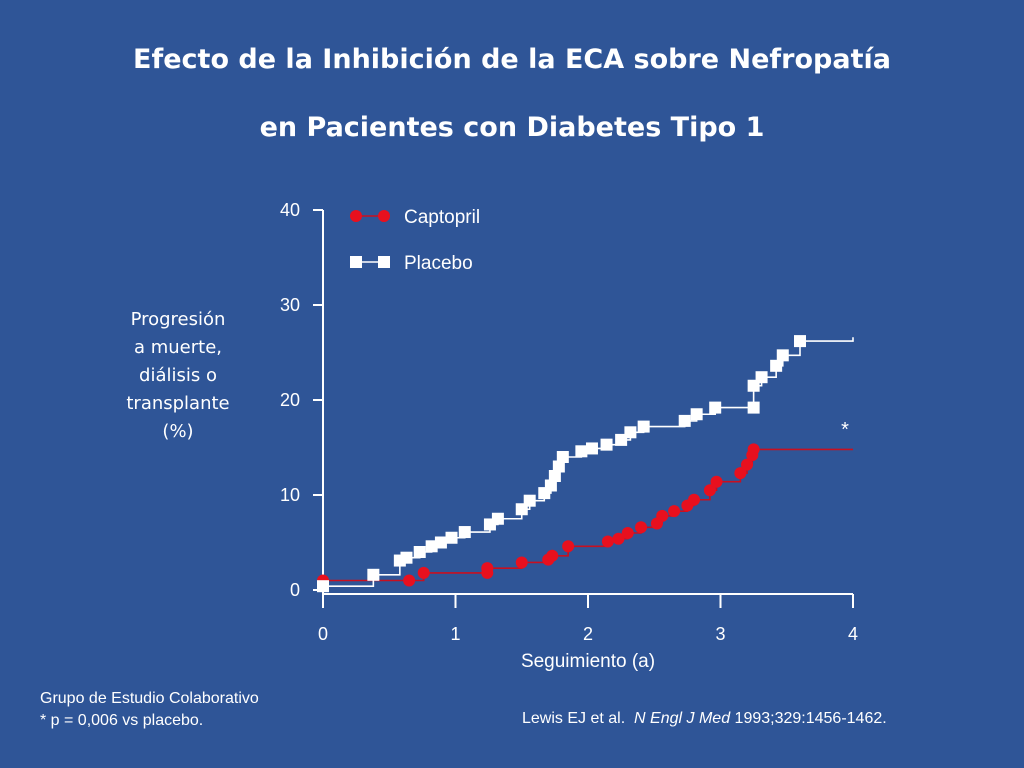  I want to click on x-axis-label: Seguimiento (a), so click(588, 661).